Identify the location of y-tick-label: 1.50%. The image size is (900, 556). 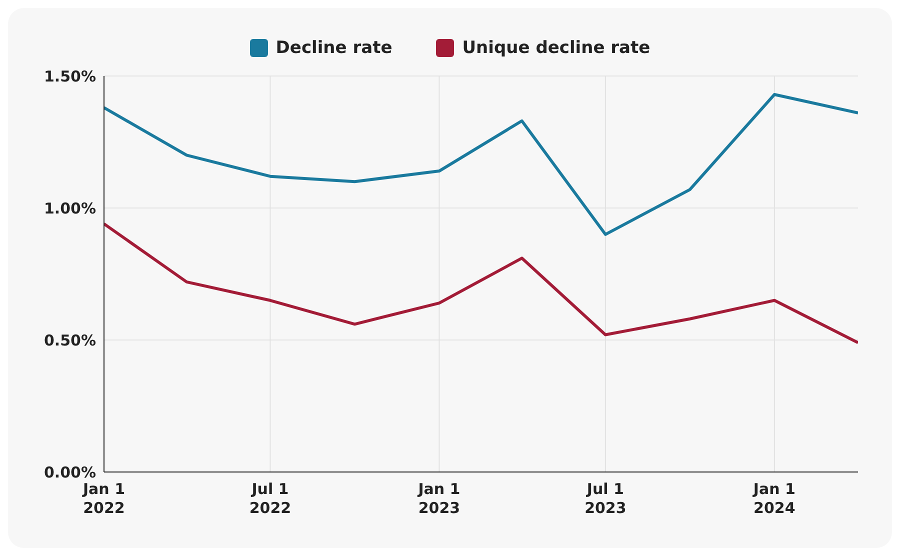
(70, 76).